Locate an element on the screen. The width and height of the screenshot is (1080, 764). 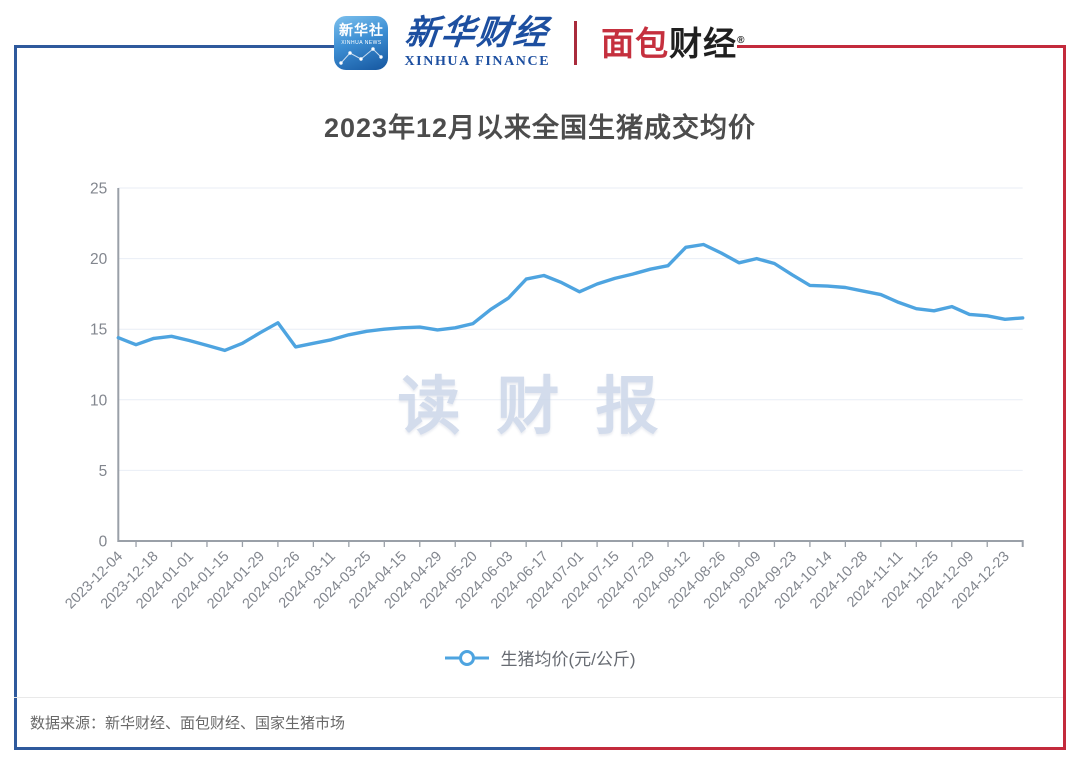
y-axis-labels: 0 5 10 15 20 25 is located at coordinates (99, 366).